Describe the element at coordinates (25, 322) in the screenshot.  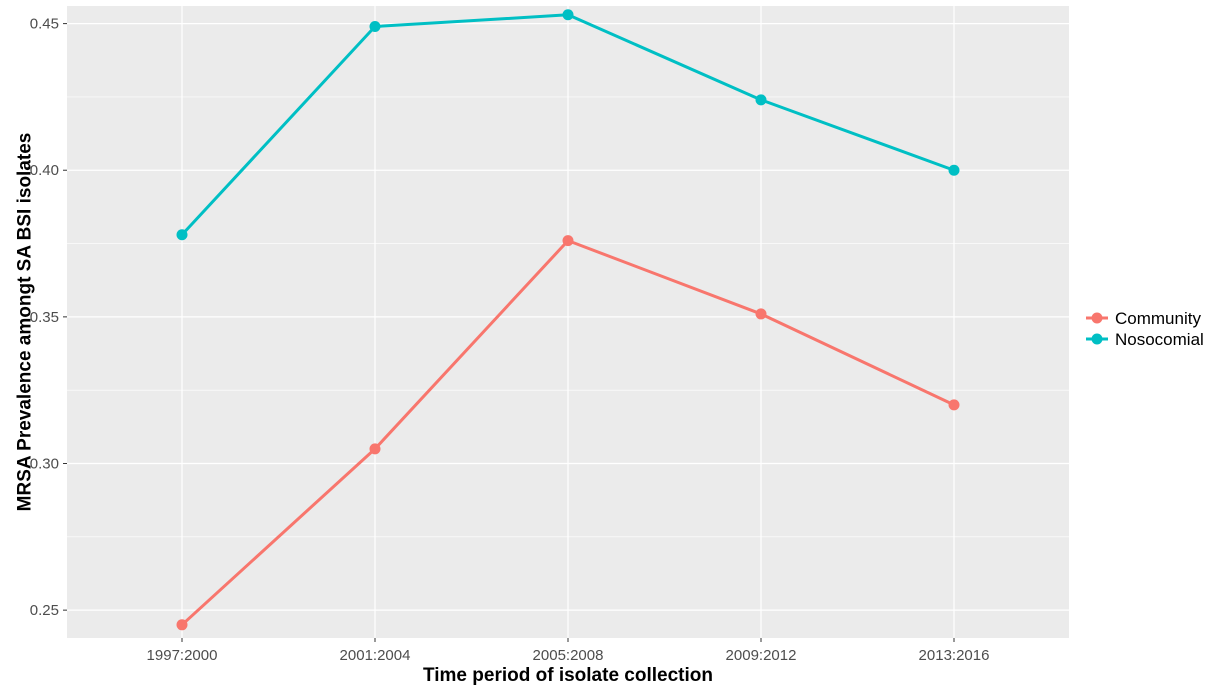
I see `y-axis-title: MRSA Prevalence amongt SA BSI isolates` at that location.